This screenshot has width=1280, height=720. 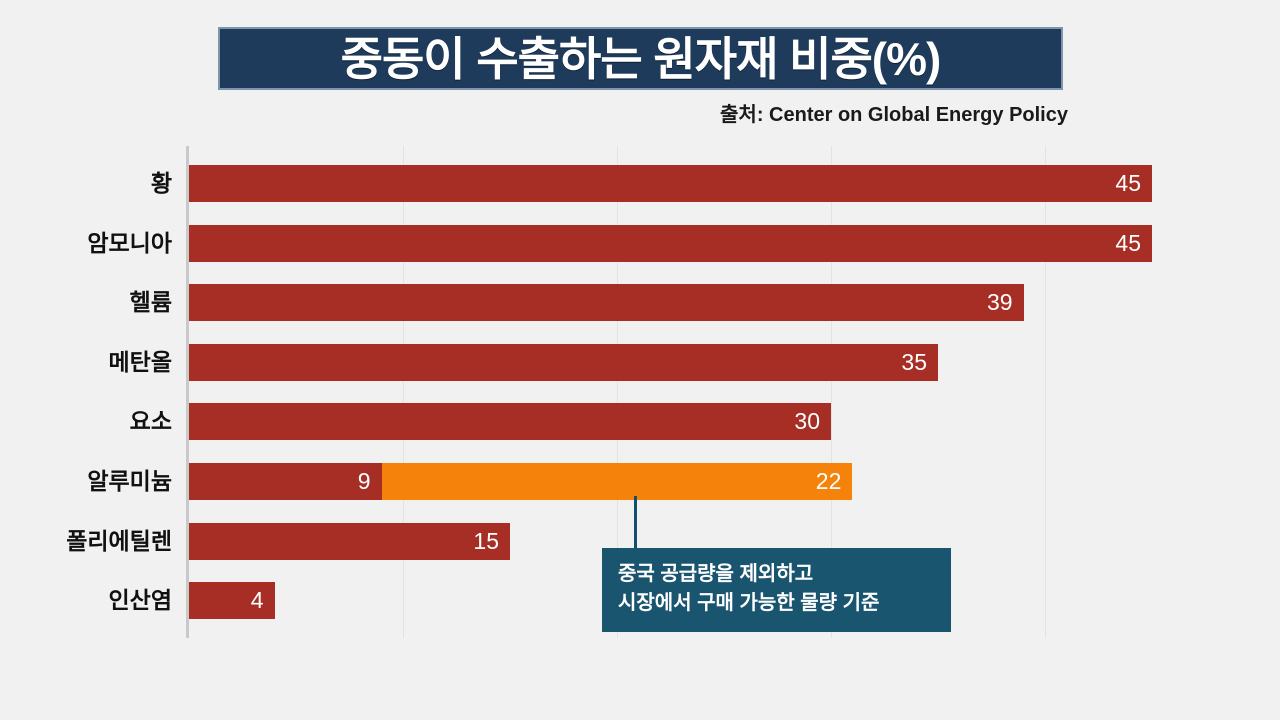 I want to click on category-label-헬륨: 헬륨, so click(x=150, y=302).